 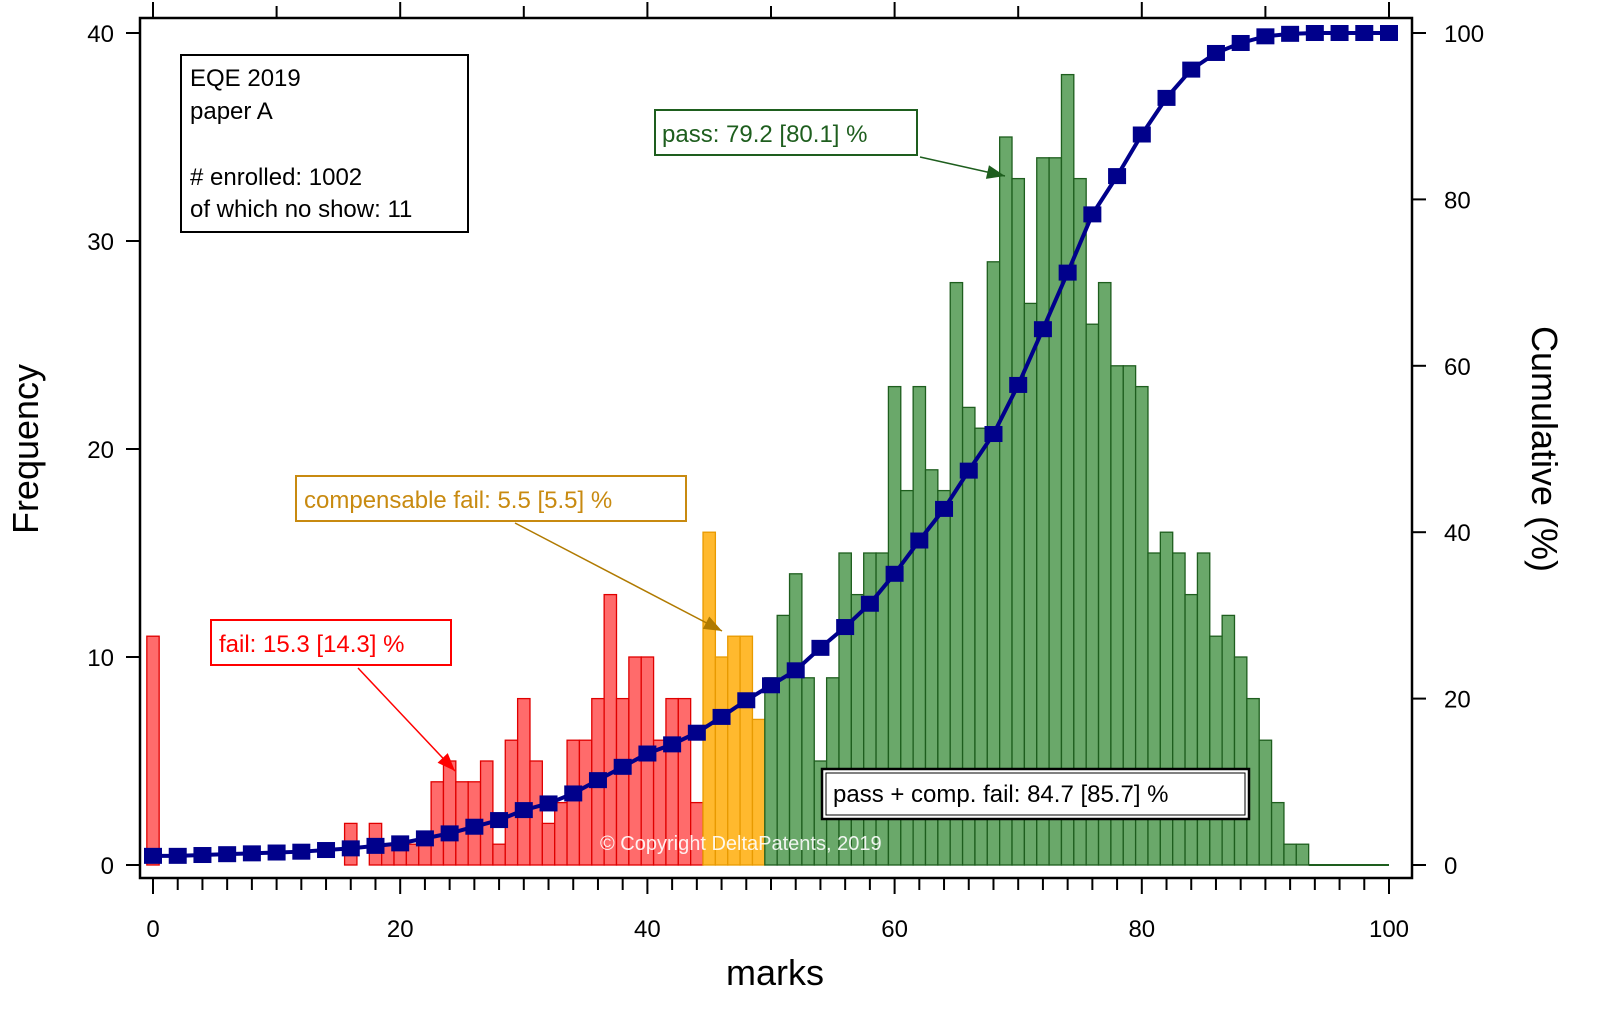 I want to click on pass-plus-comp-box, so click(x=1035, y=794).